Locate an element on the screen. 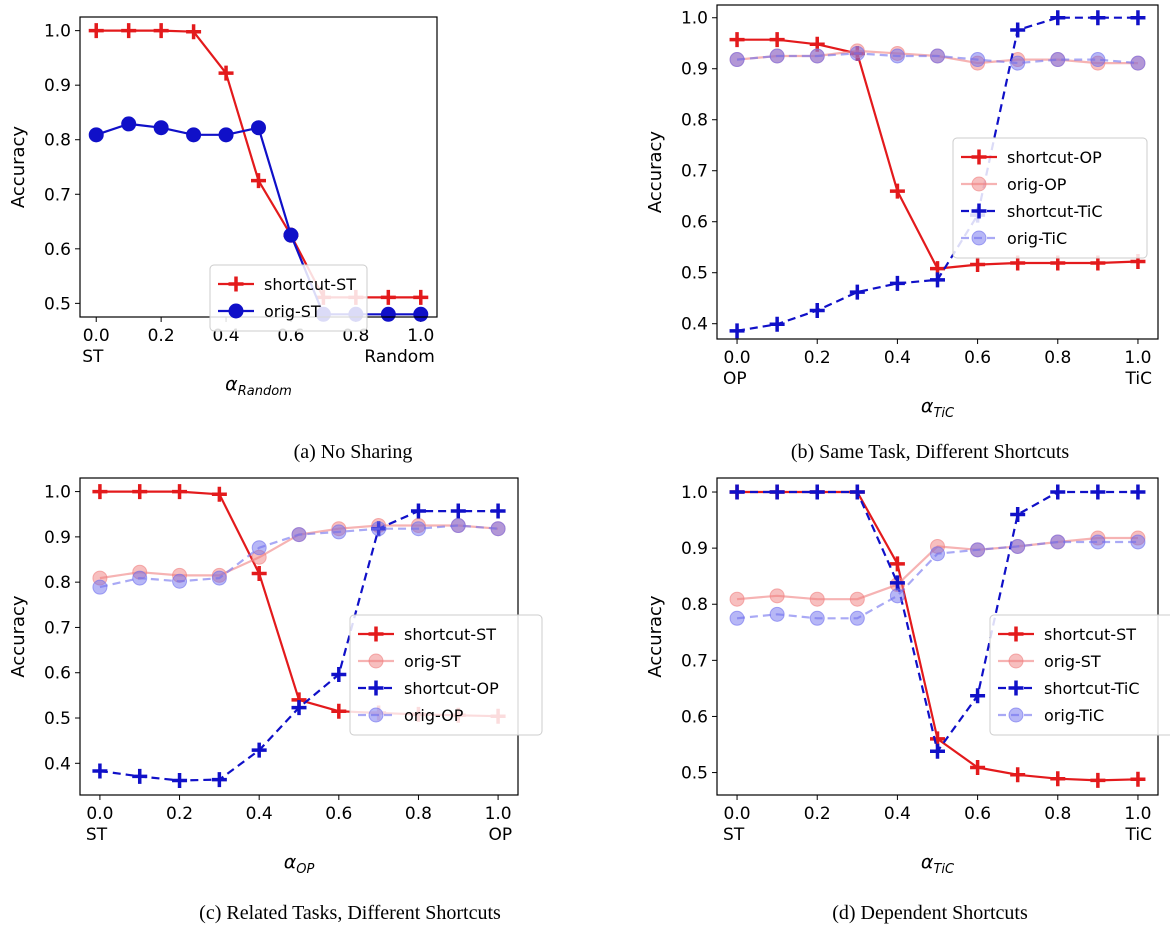 The image size is (1170, 930). x-end-label-right: Random is located at coordinates (399, 357).